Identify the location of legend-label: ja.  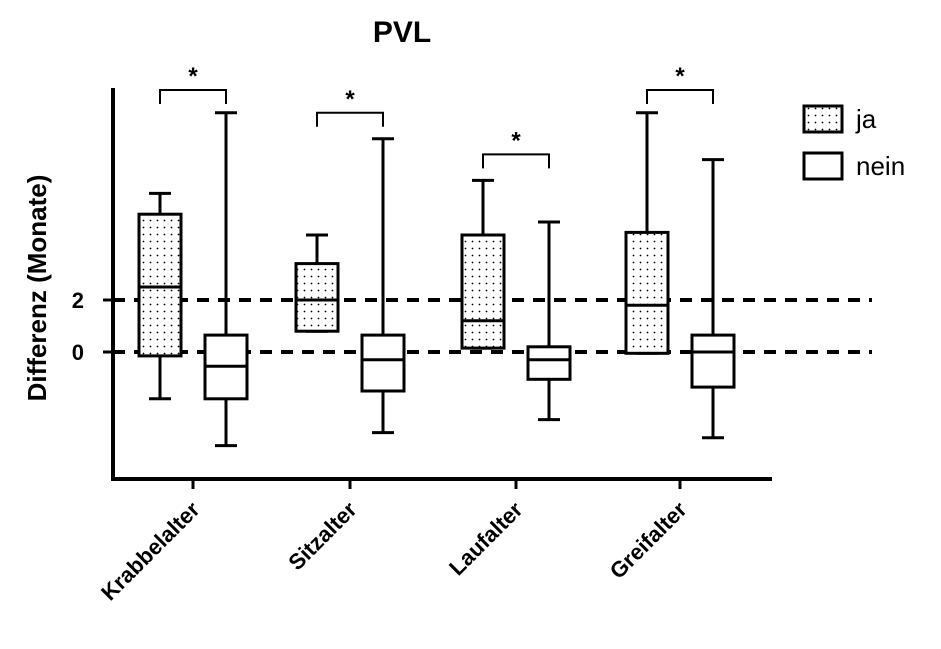
(866, 119).